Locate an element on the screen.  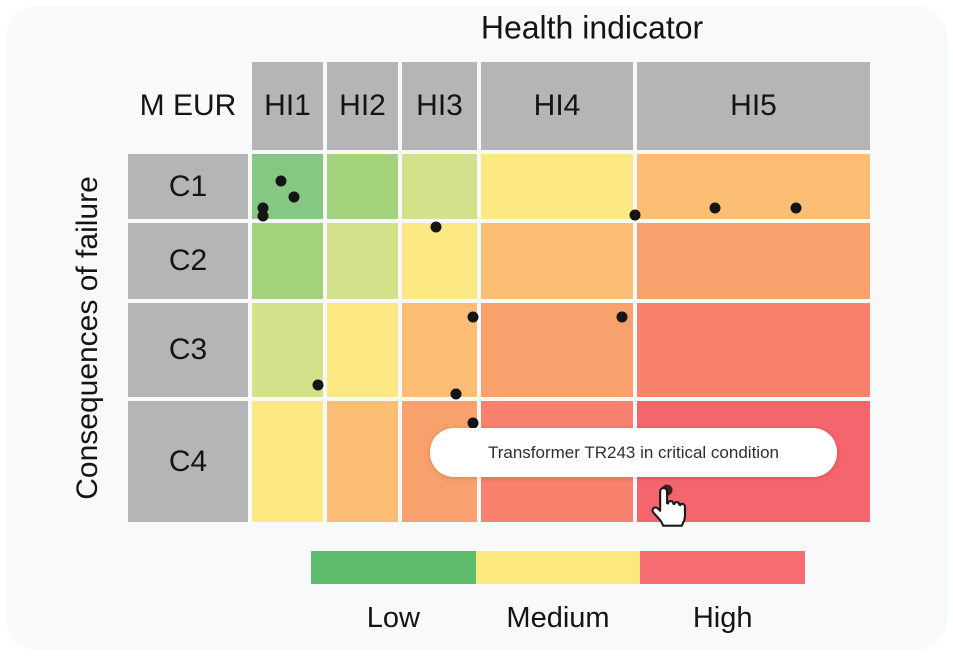
legend-color-bar is located at coordinates (558, 567).